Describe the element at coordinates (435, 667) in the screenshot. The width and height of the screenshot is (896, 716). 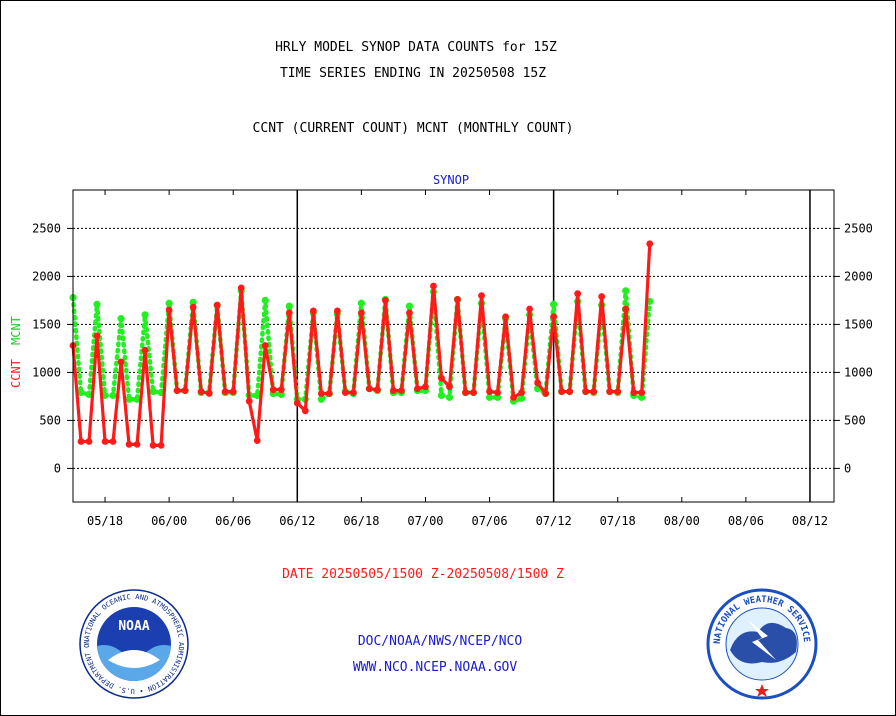
I see `url-link: WWW.NCO.NCEP.NOAA.GOV` at that location.